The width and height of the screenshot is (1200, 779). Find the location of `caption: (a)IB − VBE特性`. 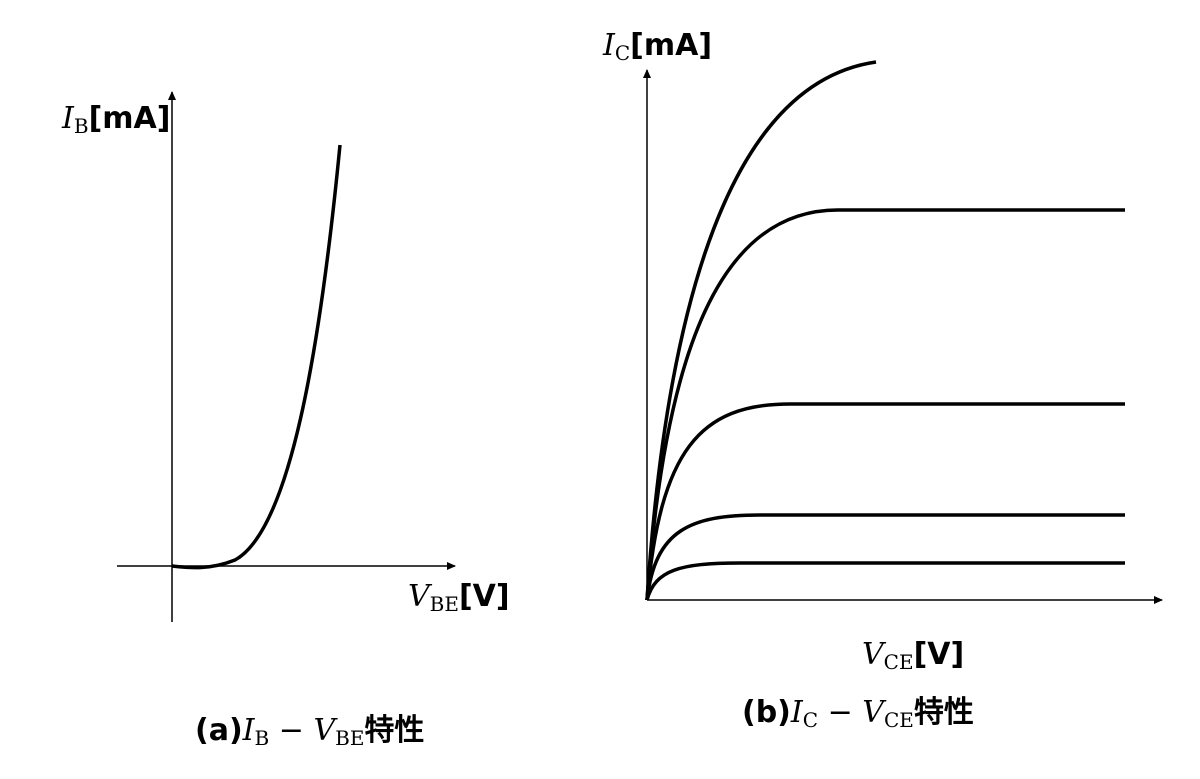

caption: (a)IB − VBE特性 is located at coordinates (309, 731).